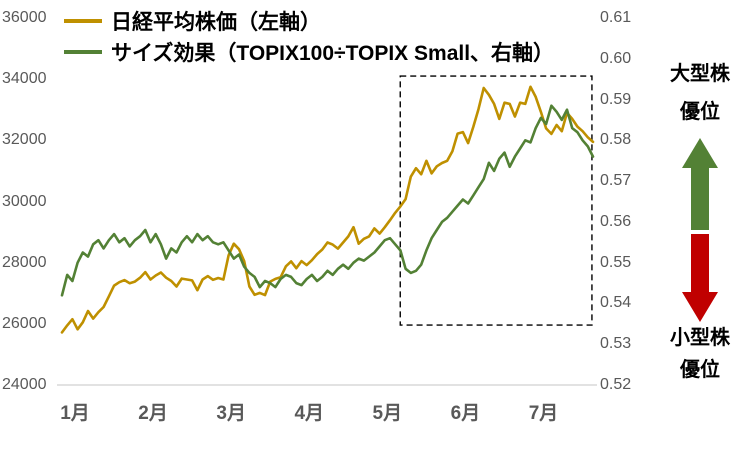  I want to click on right-axis-tick-0.58: 0.58, so click(616, 140).